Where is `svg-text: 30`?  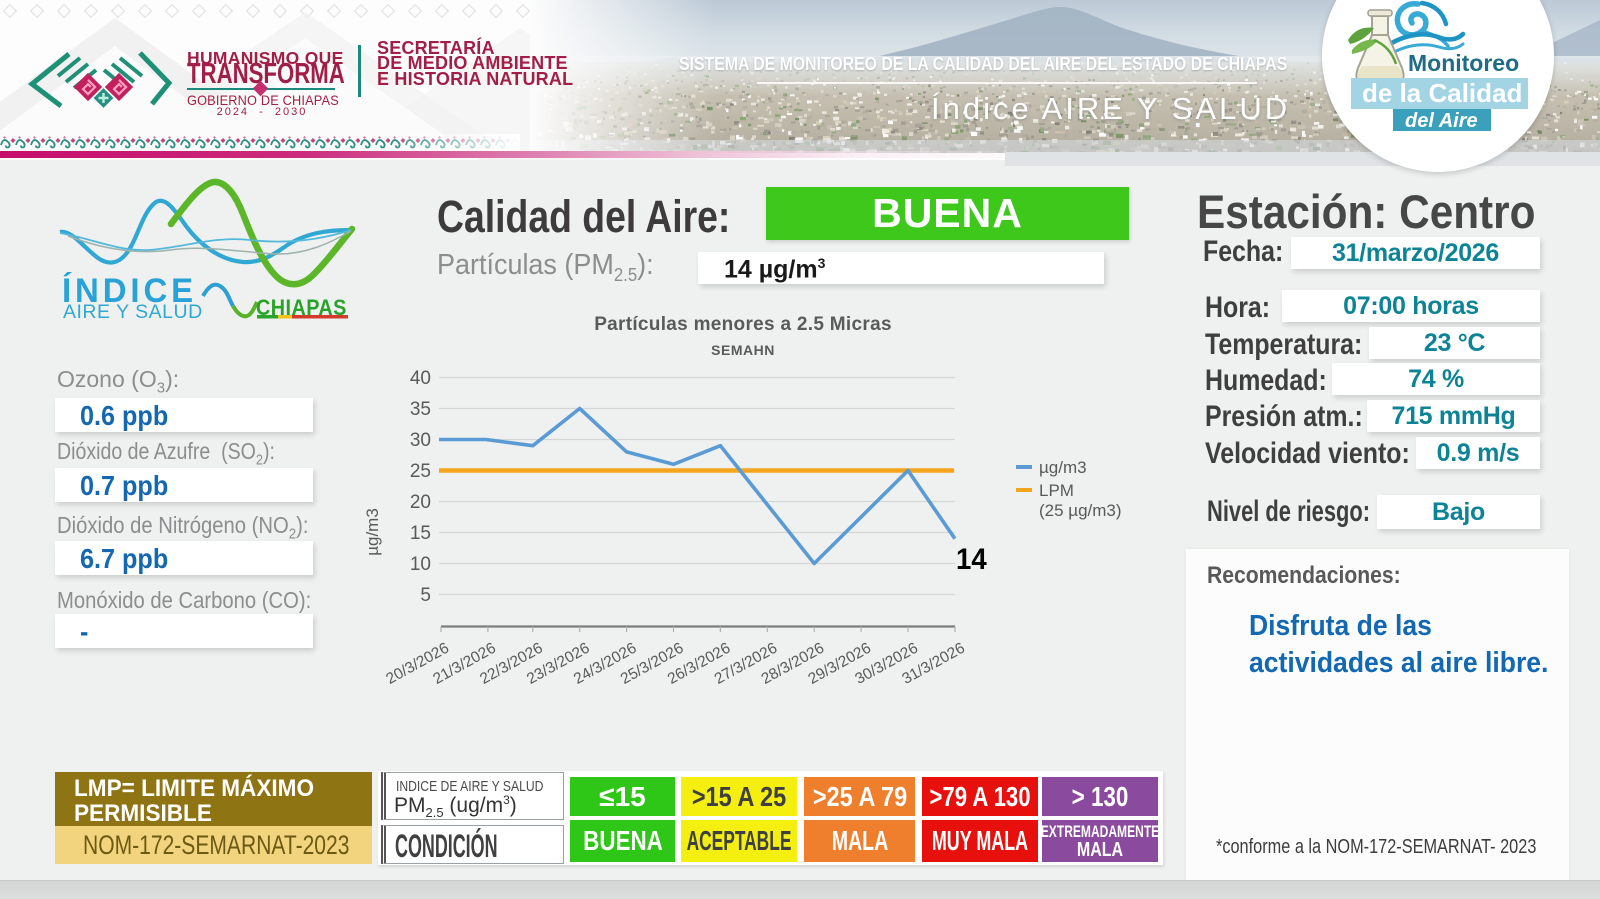 svg-text: 30 is located at coordinates (420, 440).